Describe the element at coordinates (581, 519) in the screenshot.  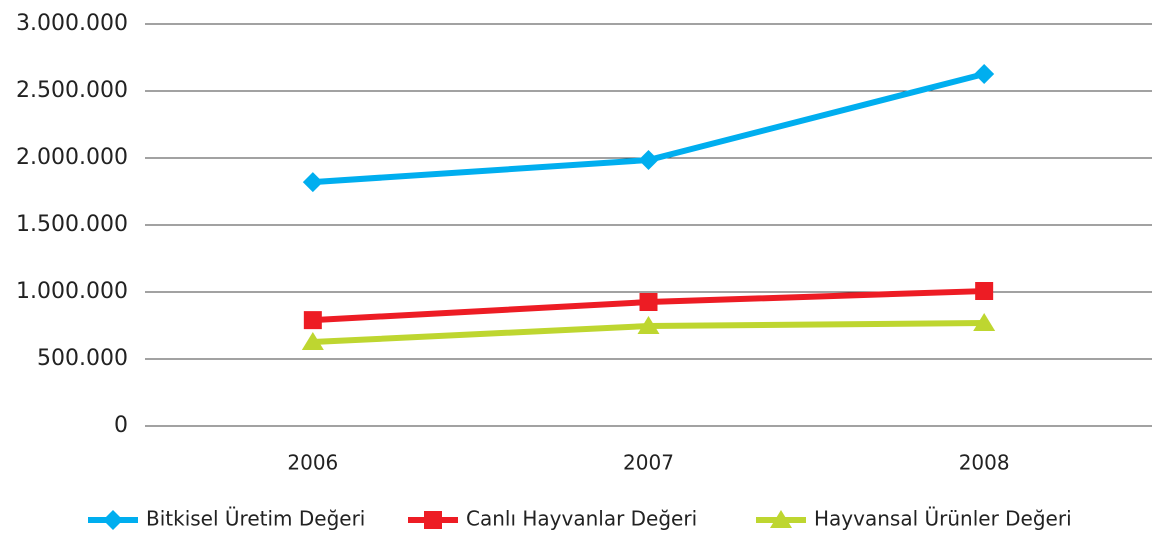
I see `legend-label: Canlı Hayvanlar Değeri` at that location.